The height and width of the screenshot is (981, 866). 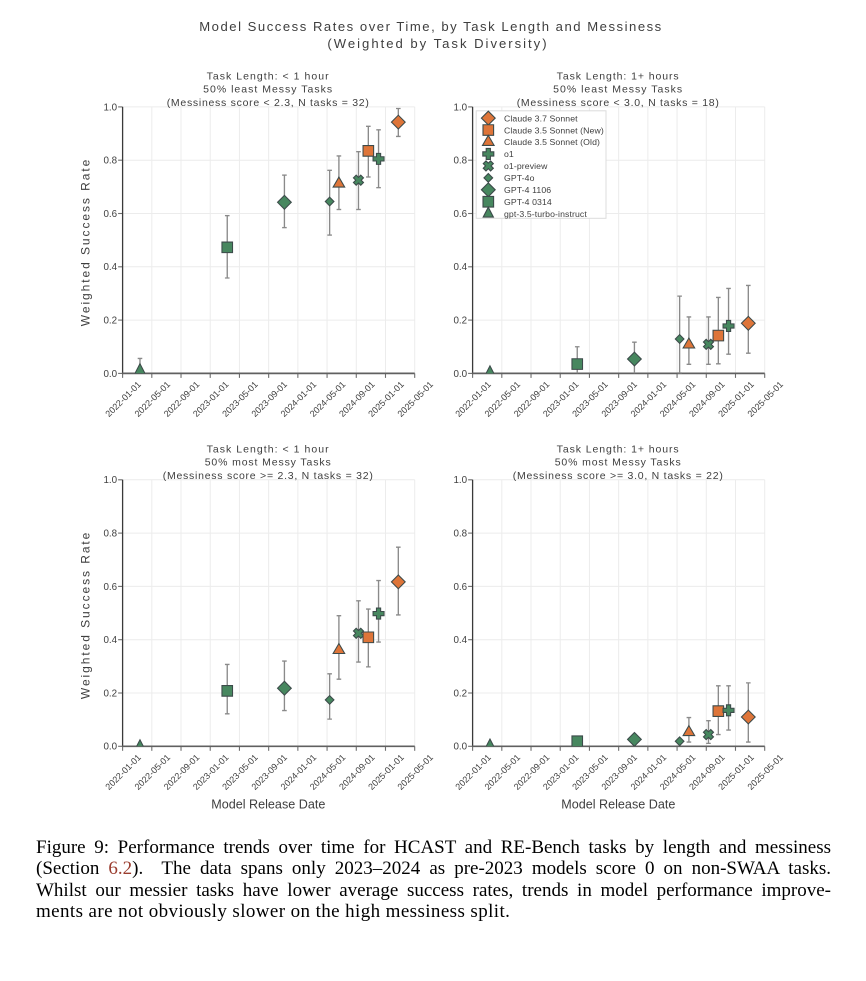 What do you see at coordinates (527, 190) in the screenshot?
I see `svg-text: GPT-4 1106` at bounding box center [527, 190].